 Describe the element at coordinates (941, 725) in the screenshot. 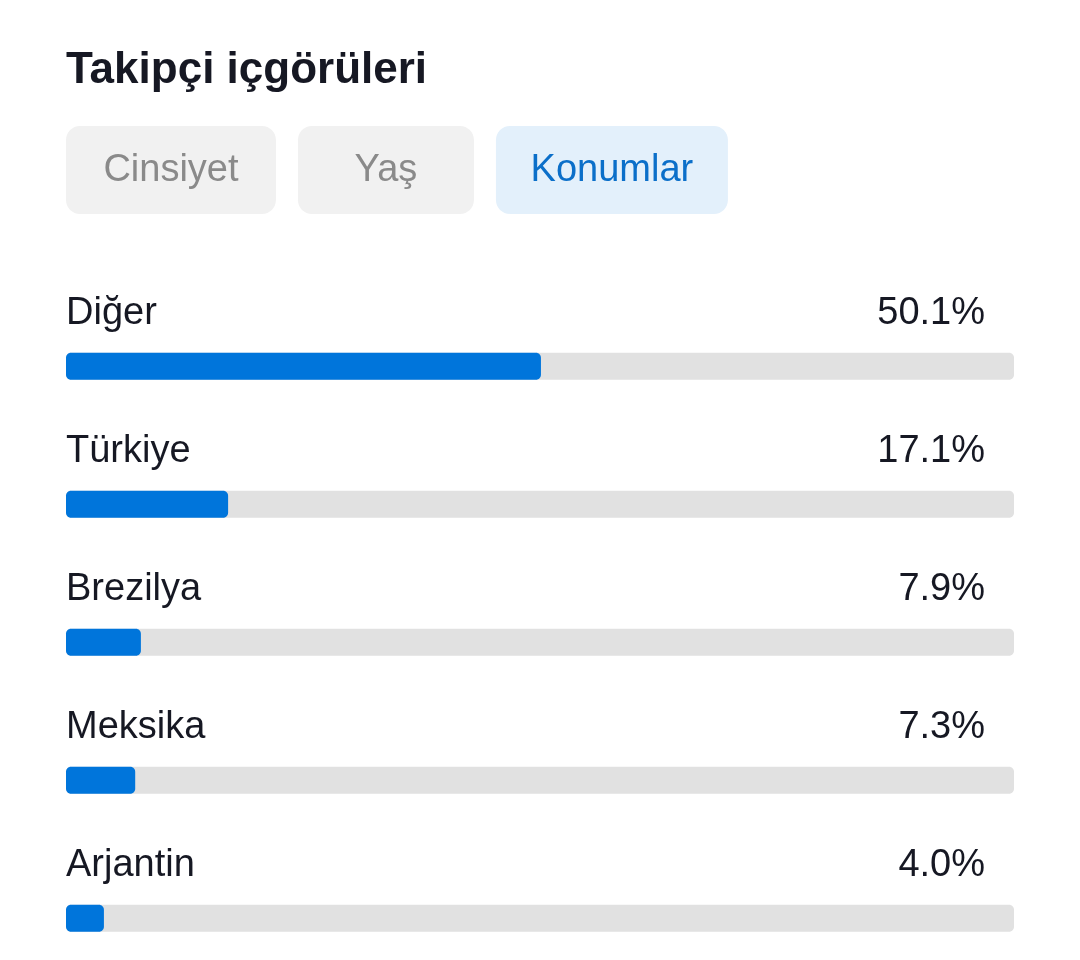

I see `data-label: 7.3%` at that location.